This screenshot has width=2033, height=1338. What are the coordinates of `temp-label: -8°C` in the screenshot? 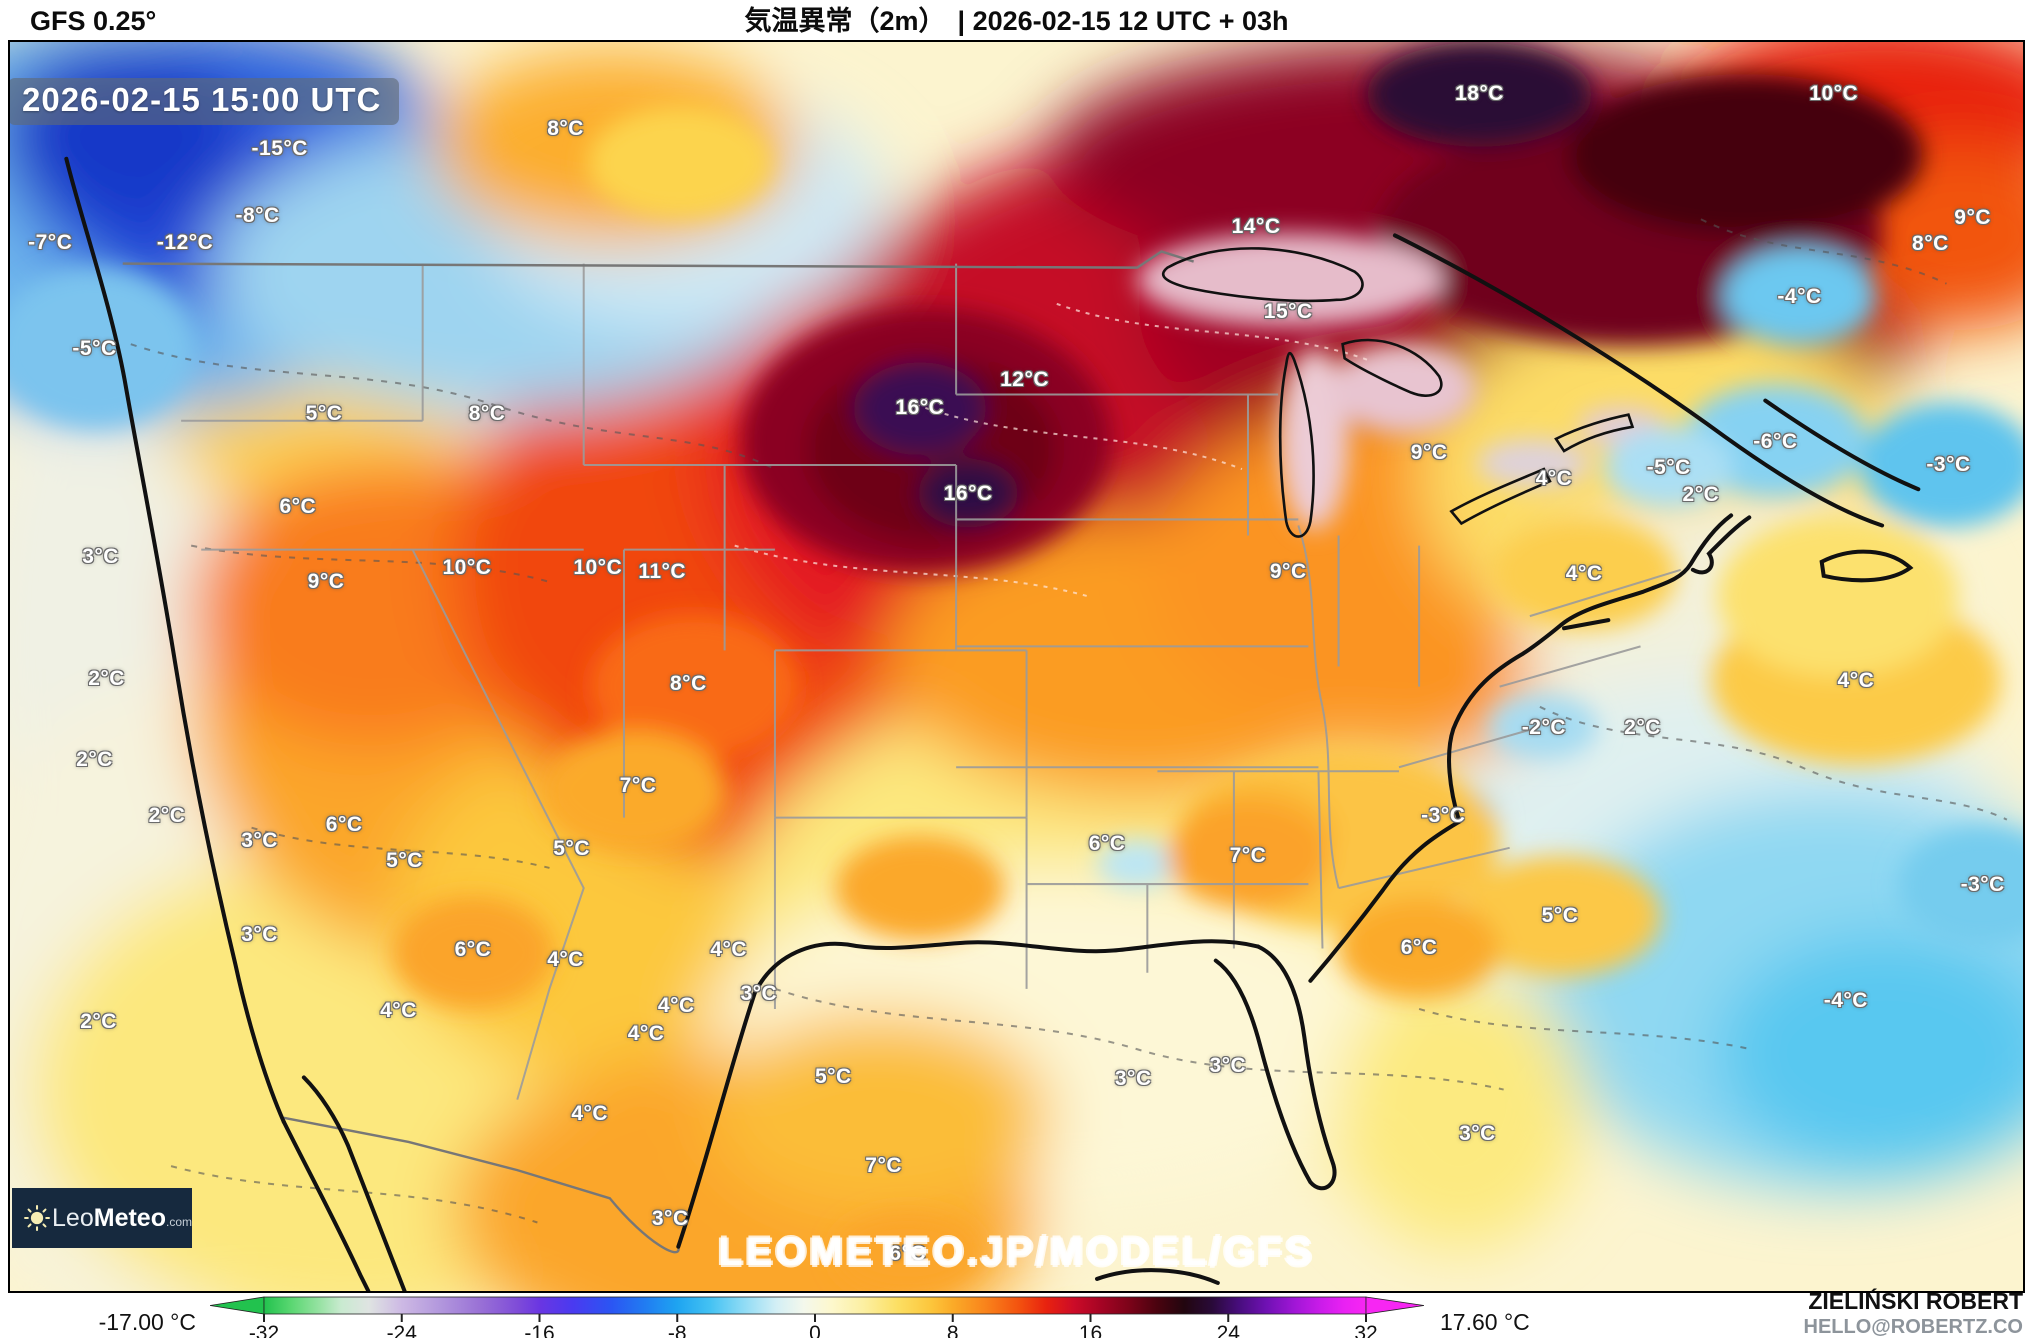 It's located at (257, 215).